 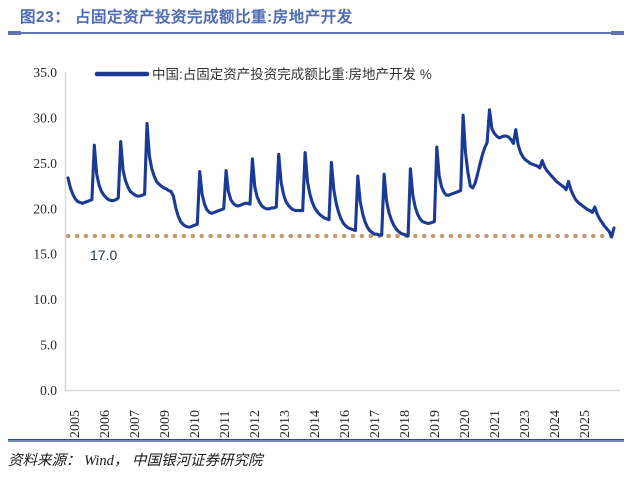 What do you see at coordinates (186, 17) in the screenshot?
I see `figure-title: 图23： 占固定资产投资完成额比重:房地产开发` at bounding box center [186, 17].